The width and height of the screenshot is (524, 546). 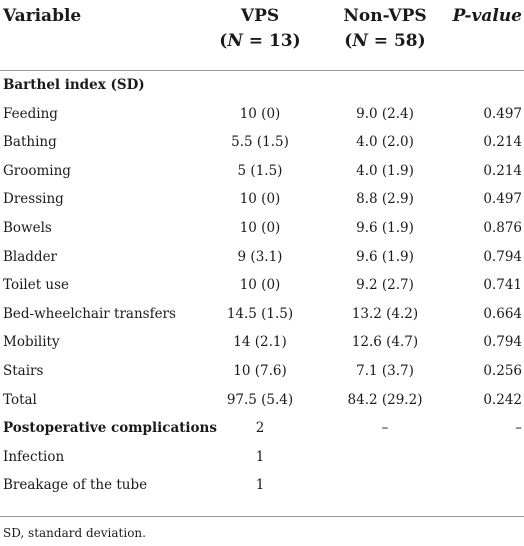 What do you see at coordinates (502, 313) in the screenshot?
I see `cell-p-value: 0.664` at bounding box center [502, 313].